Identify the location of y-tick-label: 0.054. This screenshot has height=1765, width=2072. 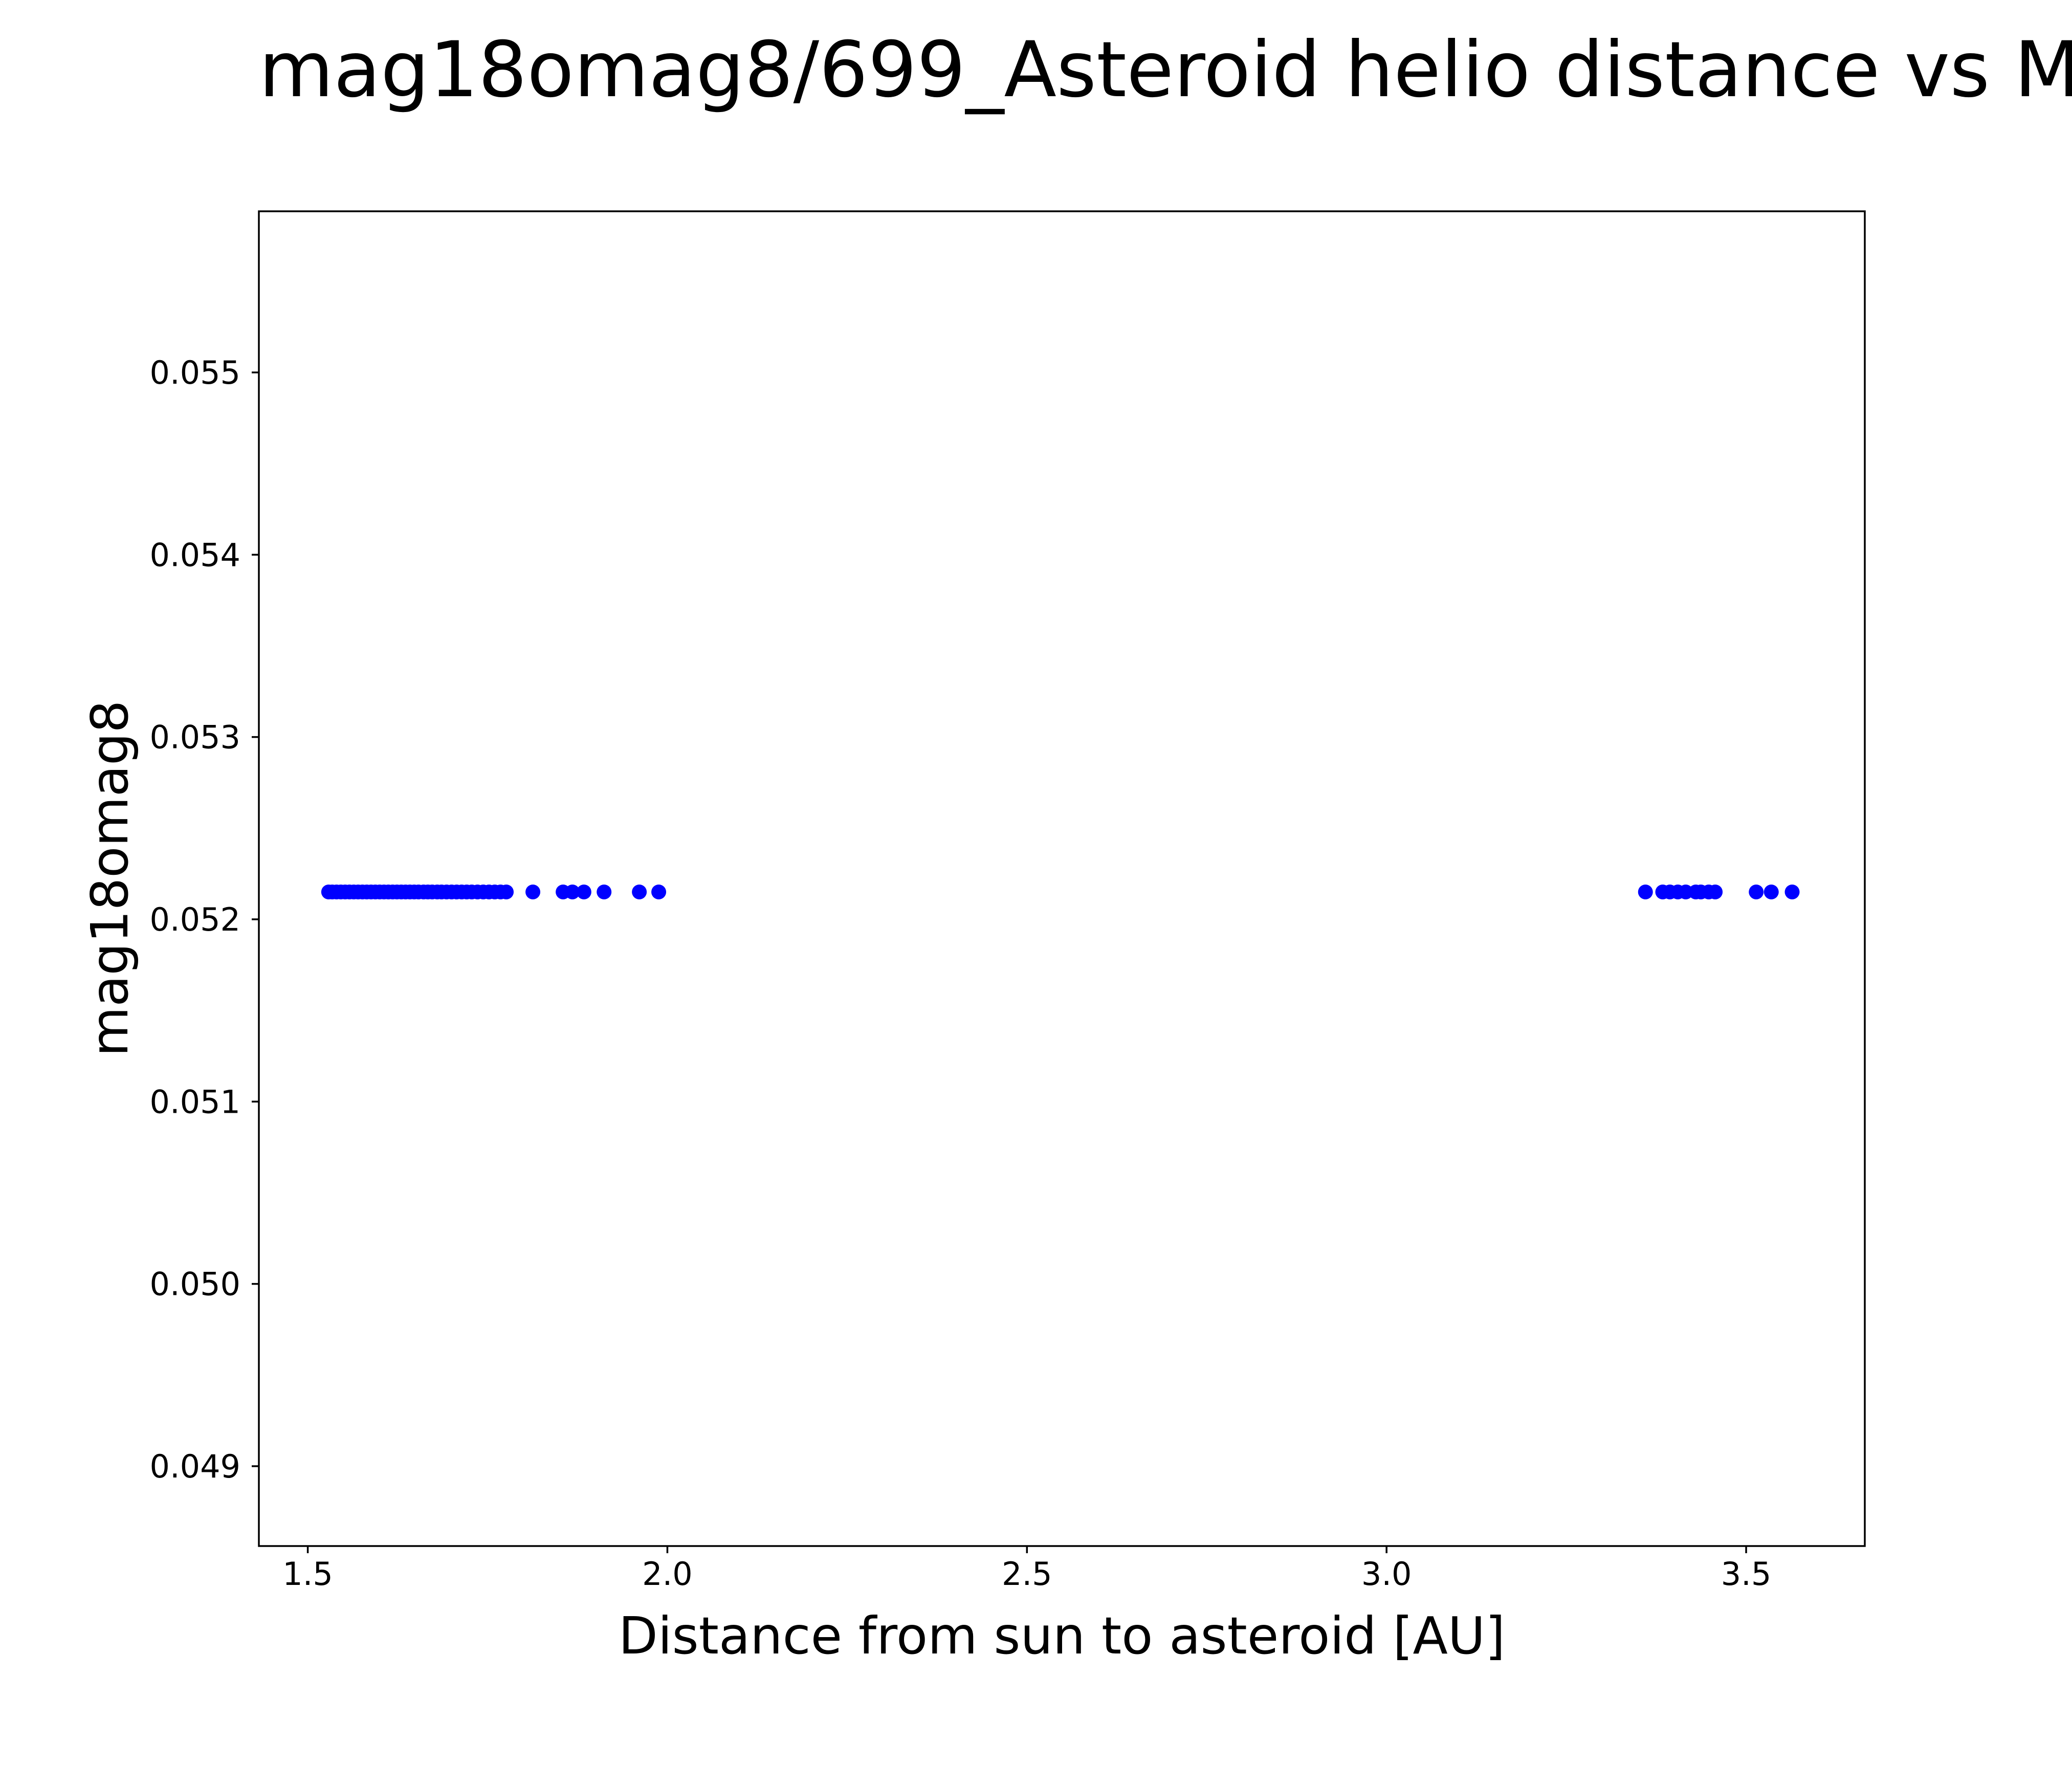
(195, 554).